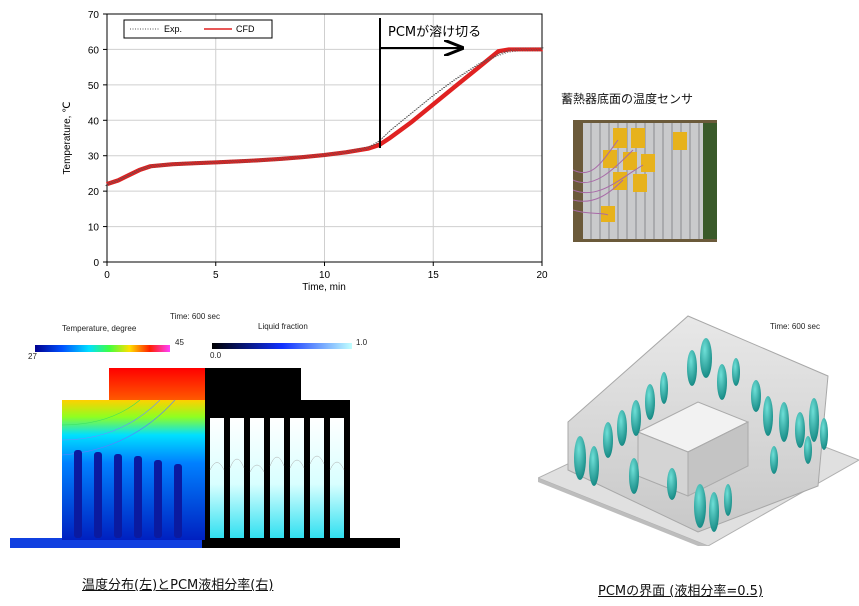 The image size is (859, 606). I want to click on legend-label-cfd: CFD, so click(245, 29).